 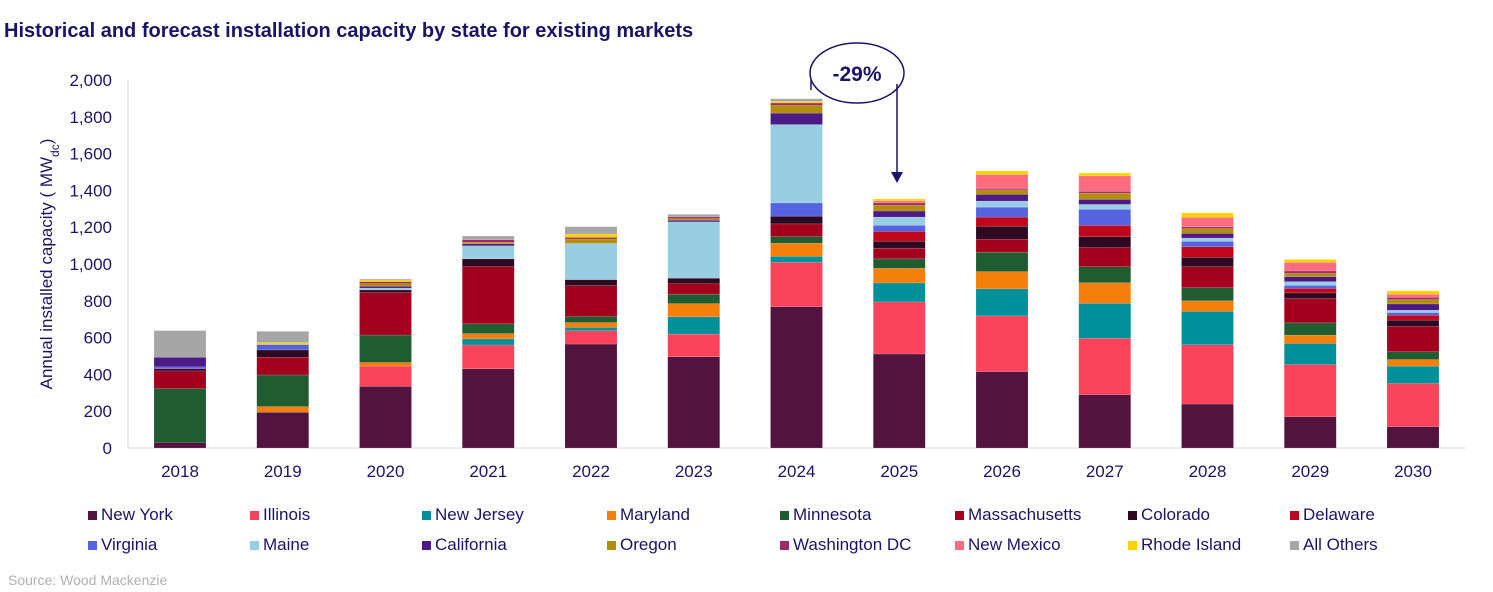 I want to click on bar-segment-colorado-2030, so click(x=1413, y=323).